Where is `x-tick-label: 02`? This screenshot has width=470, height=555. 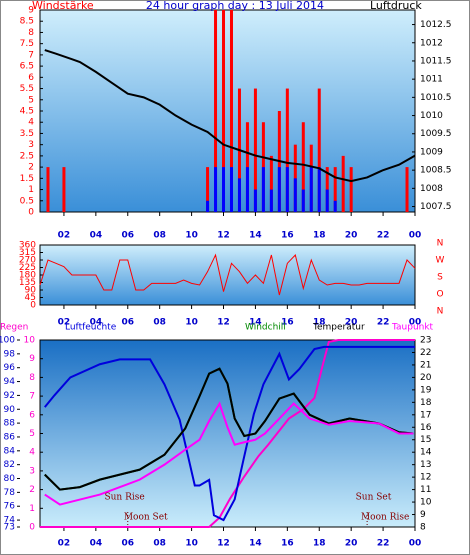 x-tick-label: 02 is located at coordinates (64, 236).